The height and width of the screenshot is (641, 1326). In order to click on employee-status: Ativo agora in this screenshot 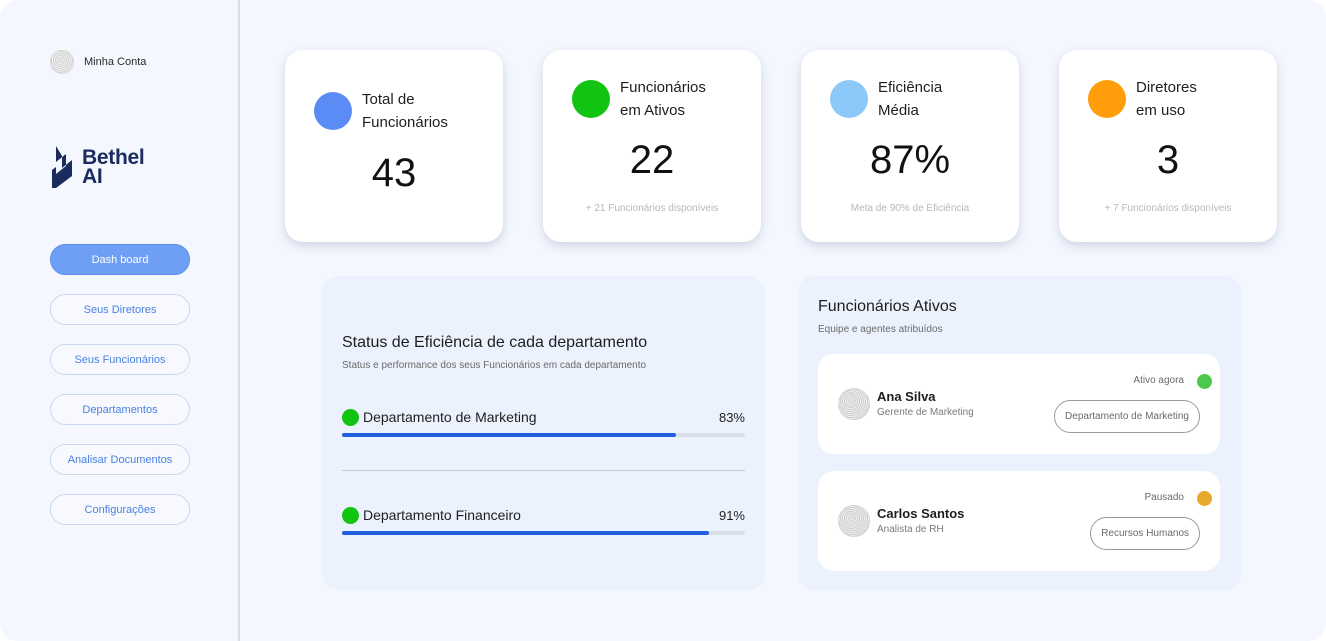, I will do `click(1158, 380)`.